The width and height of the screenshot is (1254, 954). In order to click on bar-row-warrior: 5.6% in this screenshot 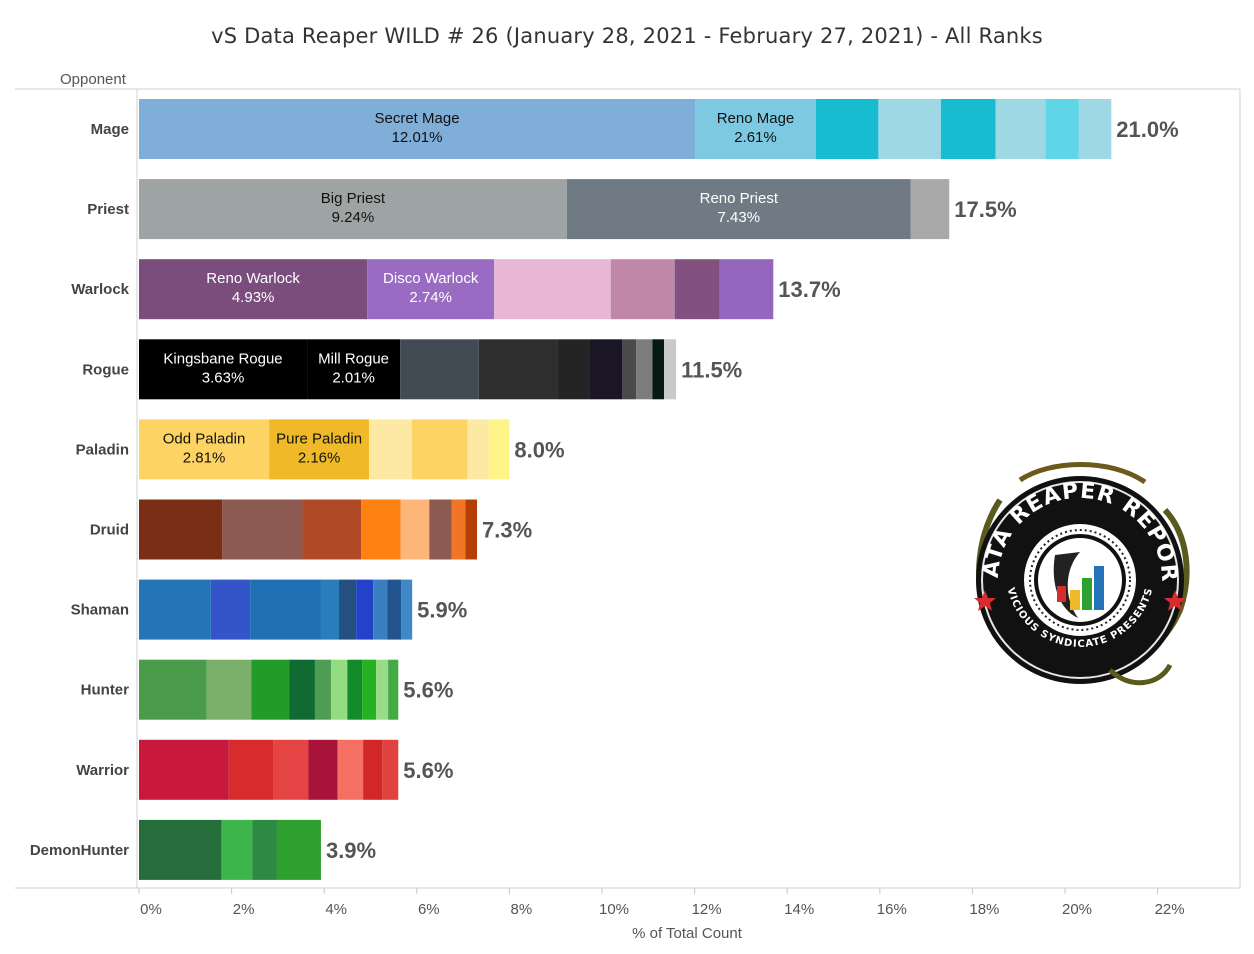, I will do `click(296, 769)`.